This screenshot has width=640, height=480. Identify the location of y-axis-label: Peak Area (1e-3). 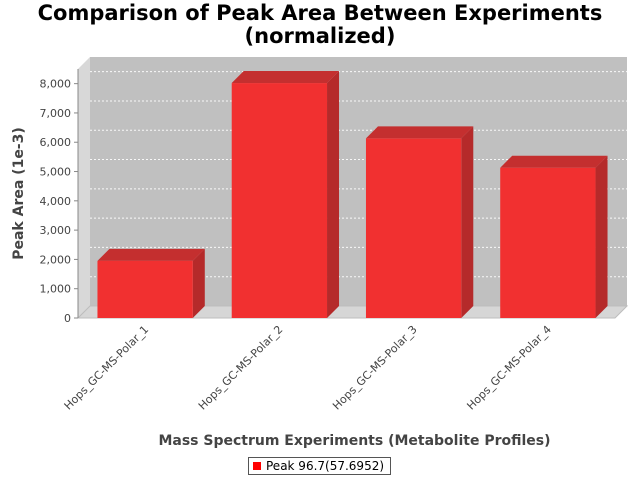
(19, 193).